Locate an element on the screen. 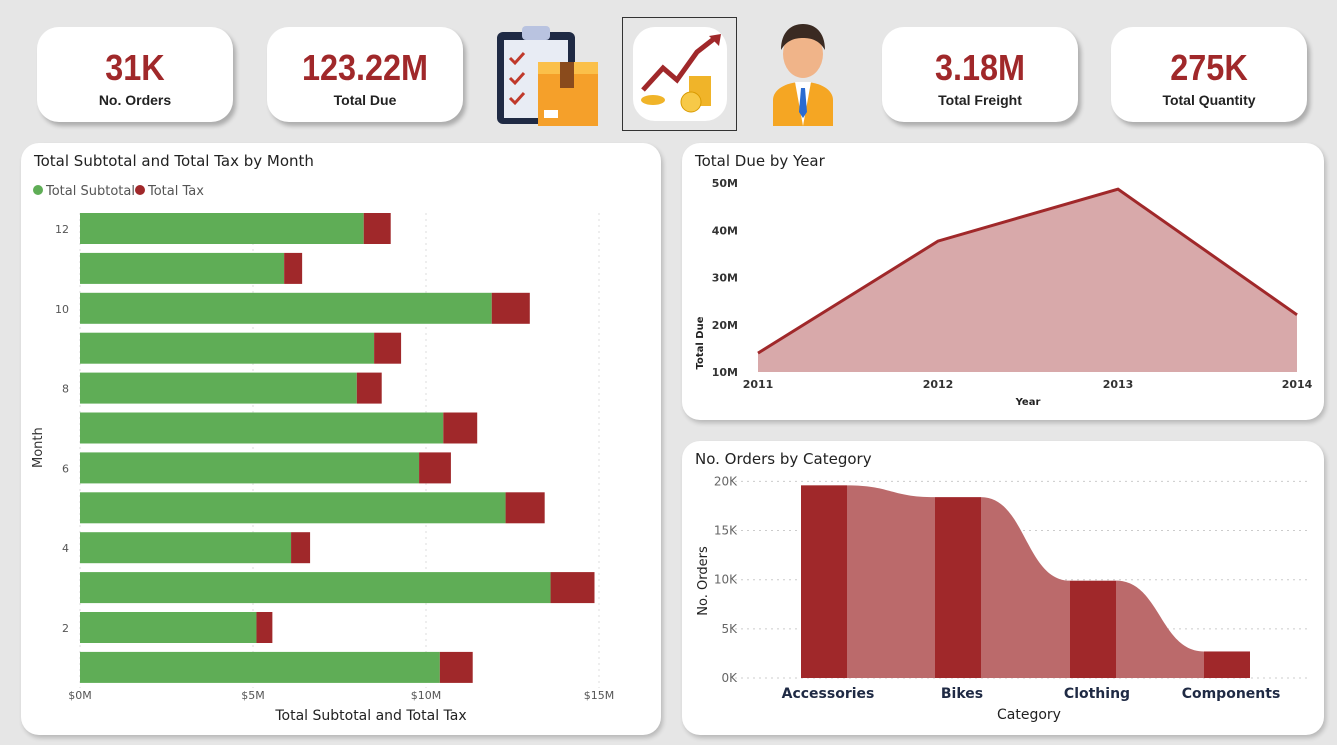 Image resolution: width=1337 pixels, height=745 pixels. y-tick-label: 2 is located at coordinates (65, 628).